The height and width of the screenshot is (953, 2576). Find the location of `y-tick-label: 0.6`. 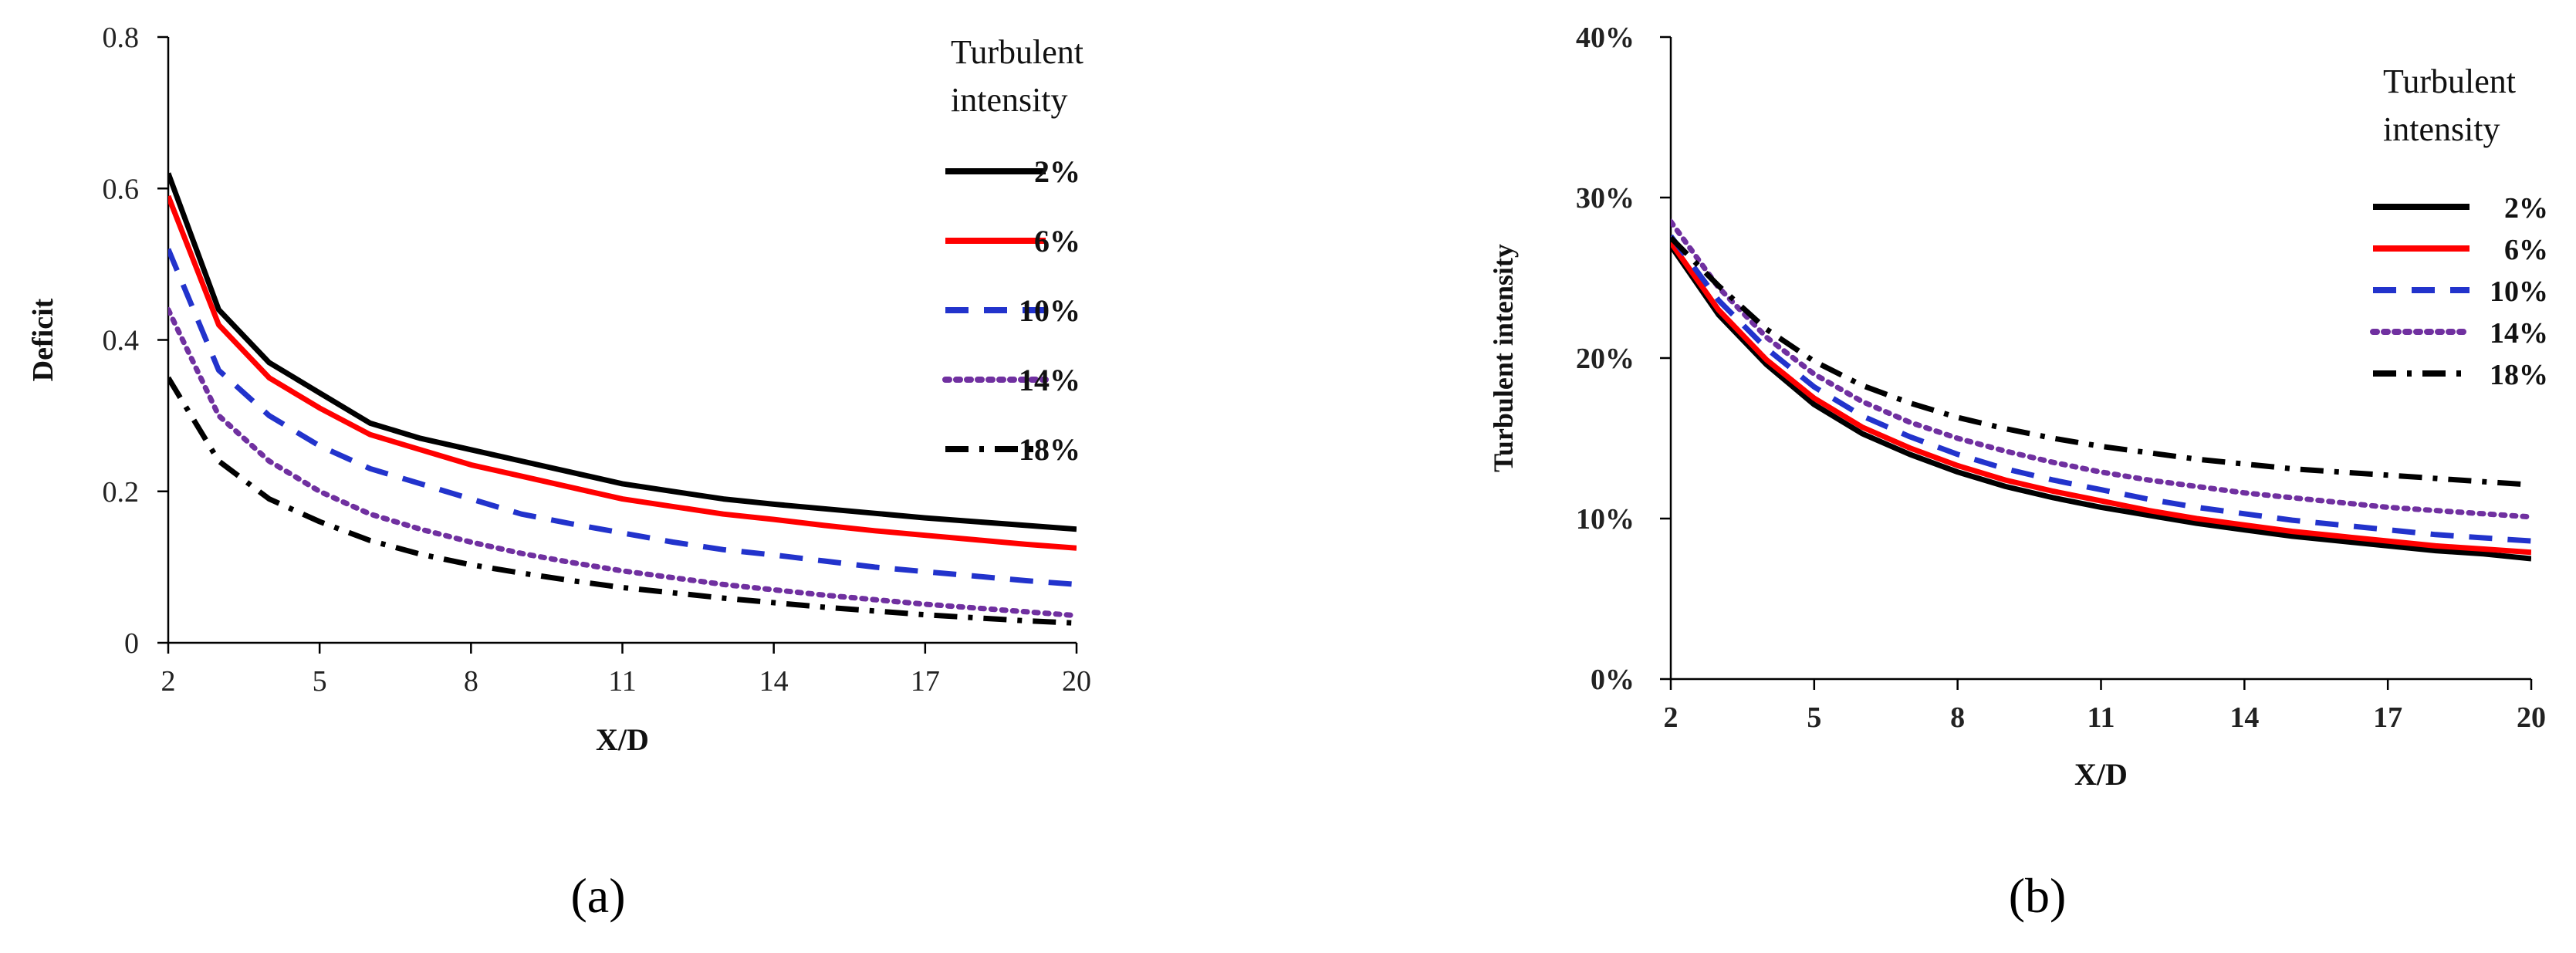

y-tick-label: 0.6 is located at coordinates (121, 189).